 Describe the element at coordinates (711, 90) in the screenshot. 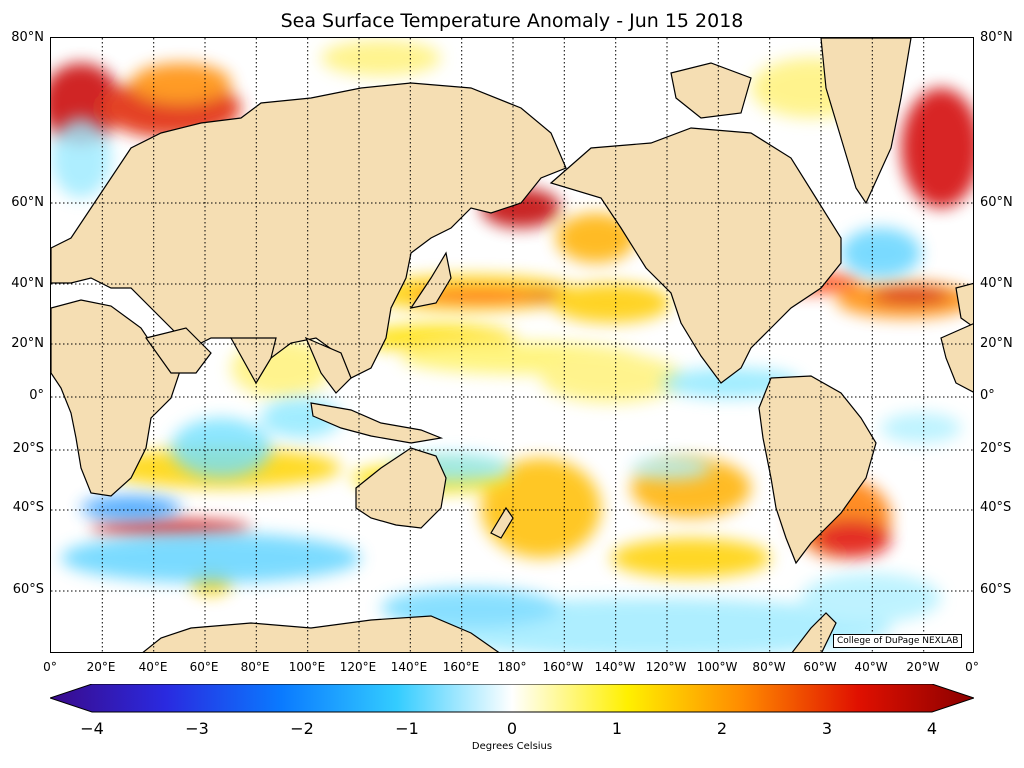

I see `arctic-islands` at that location.